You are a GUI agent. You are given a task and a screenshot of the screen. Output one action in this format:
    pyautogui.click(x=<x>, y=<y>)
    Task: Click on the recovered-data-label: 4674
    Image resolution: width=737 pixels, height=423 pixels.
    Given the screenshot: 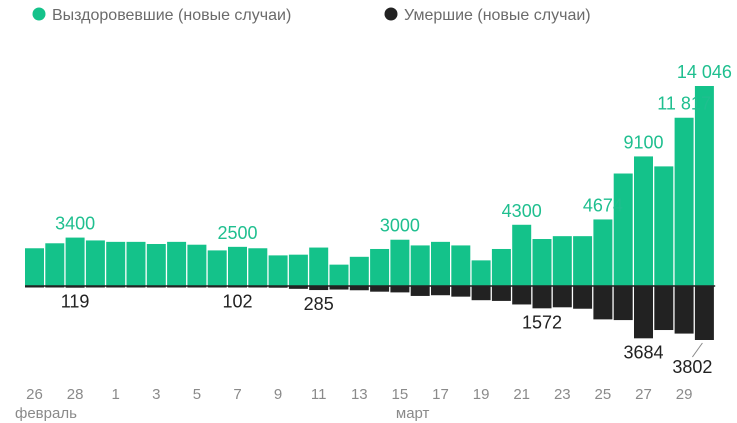 What is the action you would take?
    pyautogui.click(x=603, y=205)
    